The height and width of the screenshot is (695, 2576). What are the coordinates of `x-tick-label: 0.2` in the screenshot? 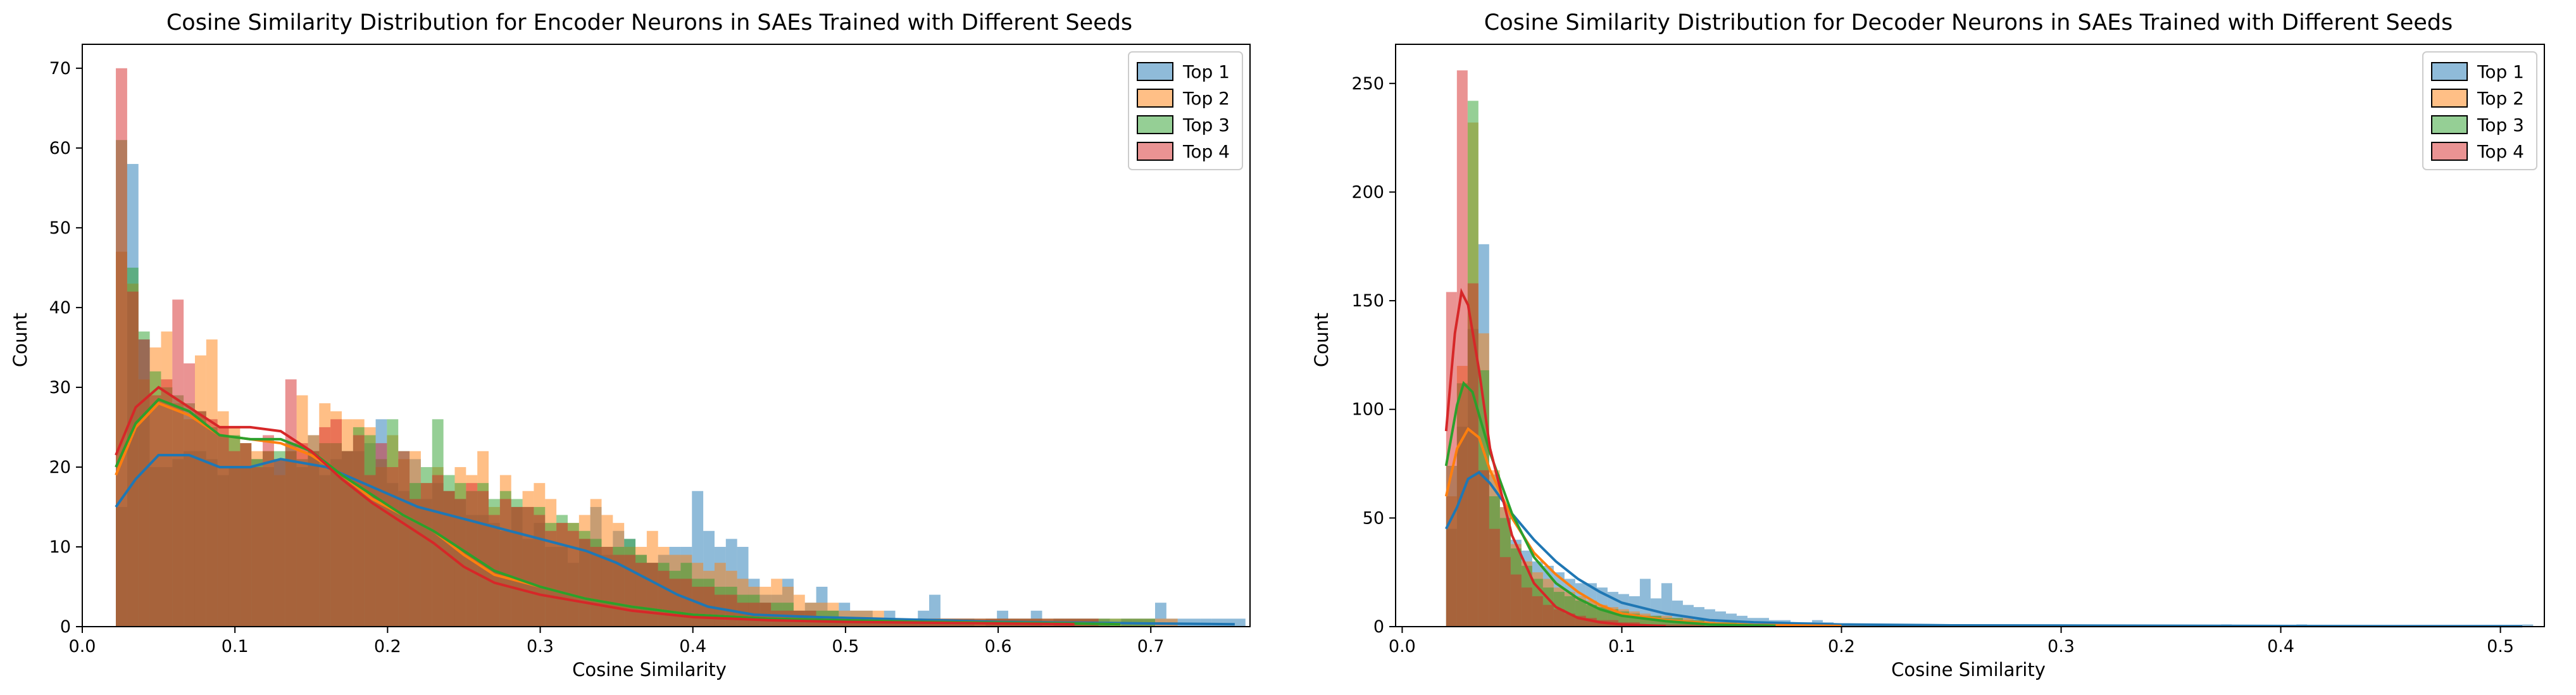 It's located at (387, 646).